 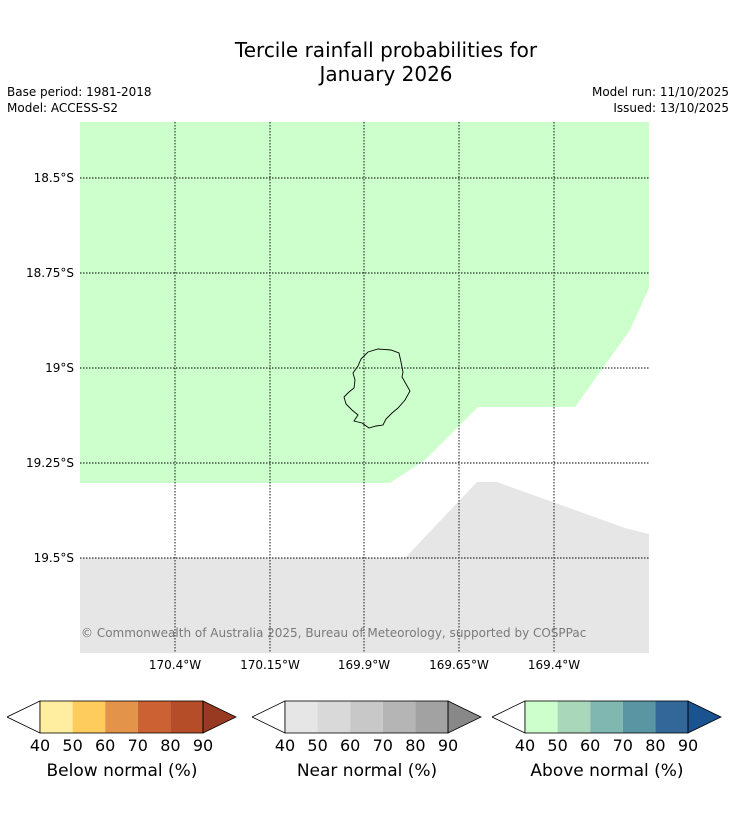 I want to click on near-colorbar-under-arrow, so click(x=269, y=717).